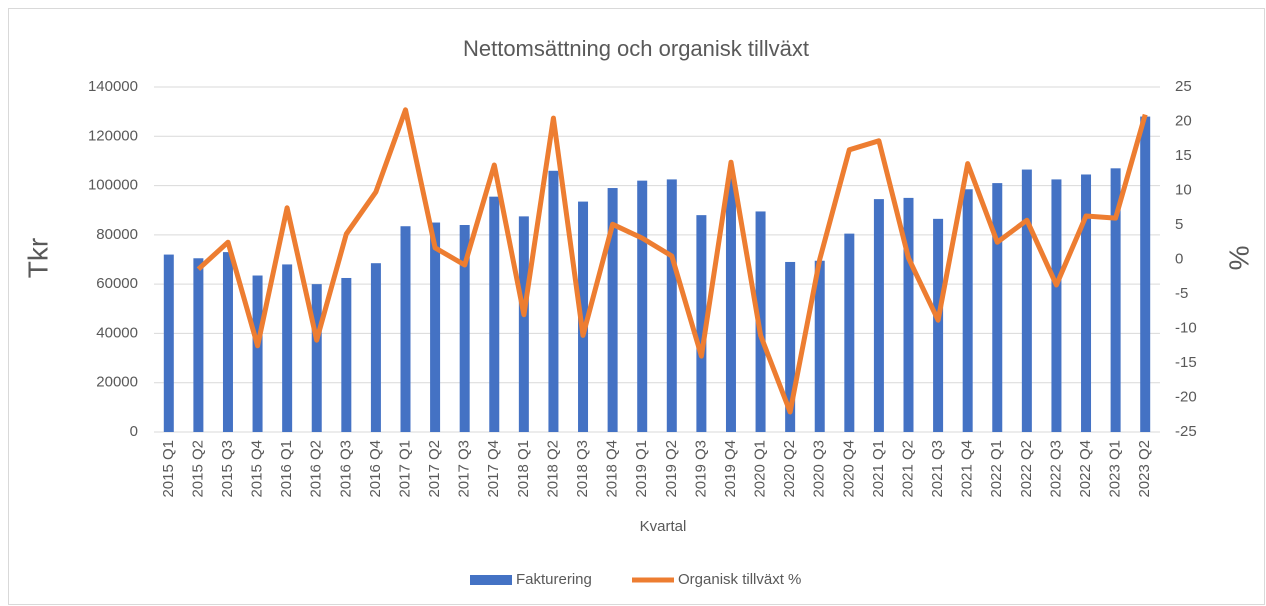 The width and height of the screenshot is (1266, 606). I want to click on x-tick-label: 2022 Q3, so click(1055, 469).